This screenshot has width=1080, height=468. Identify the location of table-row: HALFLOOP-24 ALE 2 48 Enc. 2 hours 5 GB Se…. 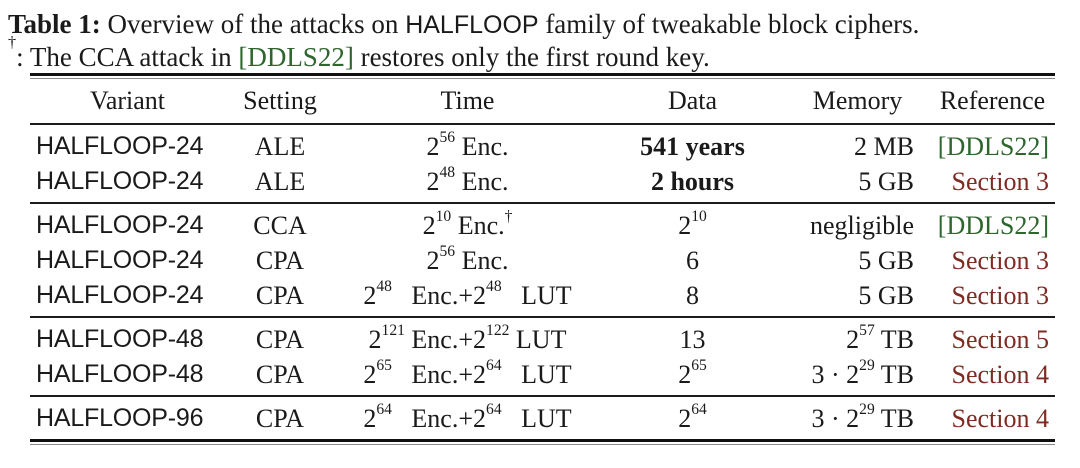
(540, 181).